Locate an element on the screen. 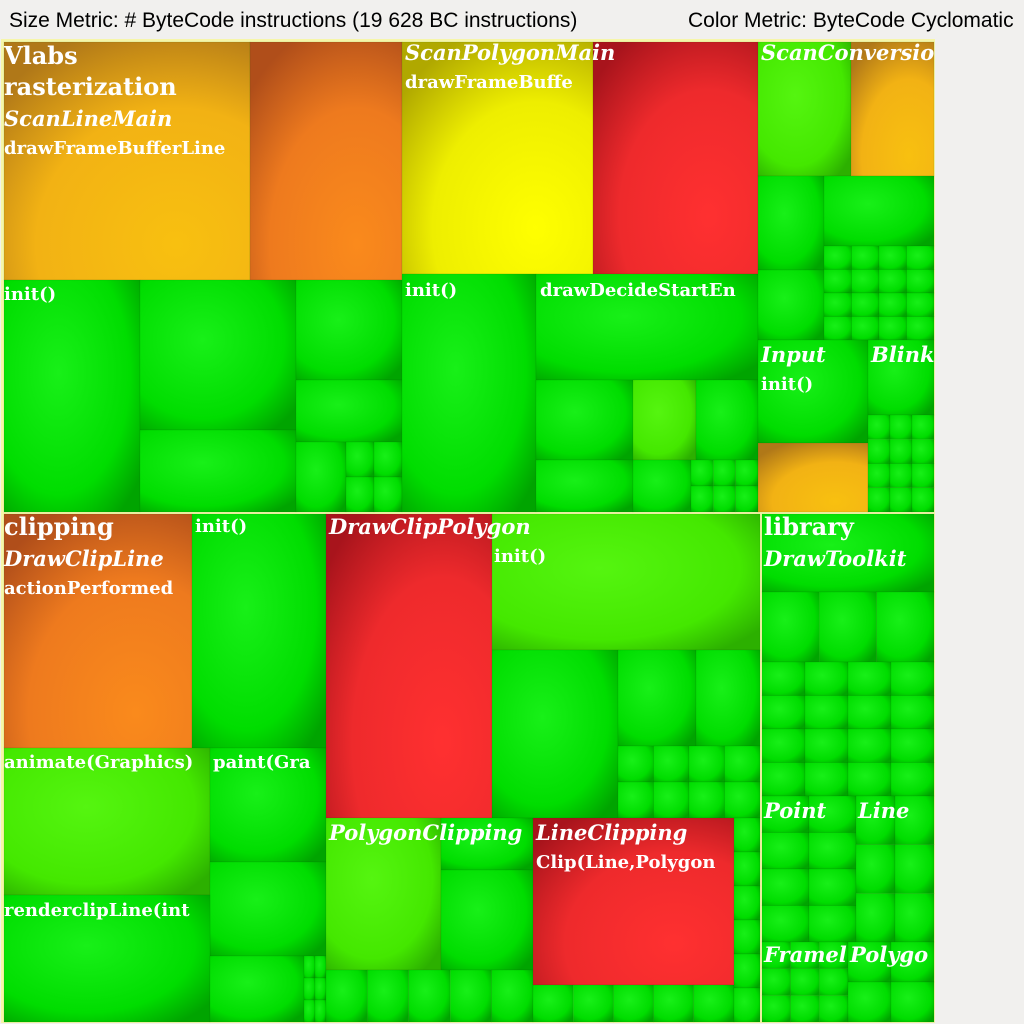  class-label: Blink is located at coordinates (902, 354).